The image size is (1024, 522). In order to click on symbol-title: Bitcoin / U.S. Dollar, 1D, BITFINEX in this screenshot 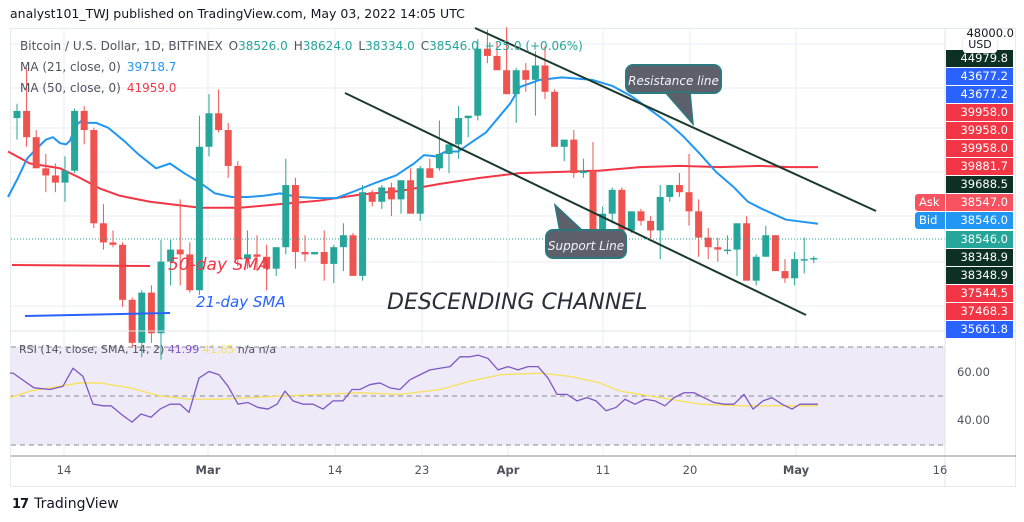, I will do `click(121, 46)`.